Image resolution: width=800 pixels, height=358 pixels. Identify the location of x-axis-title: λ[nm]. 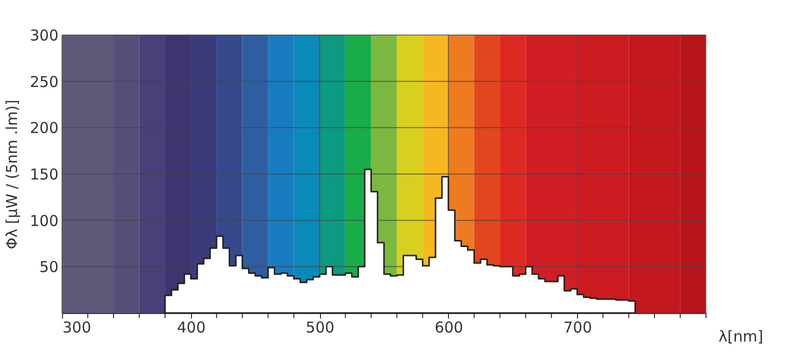
(741, 337).